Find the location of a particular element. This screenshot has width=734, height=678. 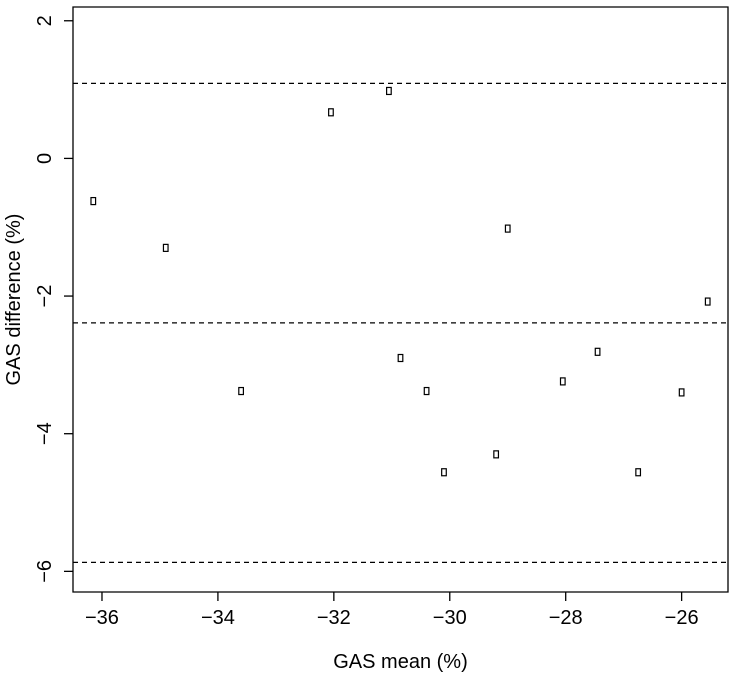

x-tick-label-2: −32 is located at coordinates (334, 618).